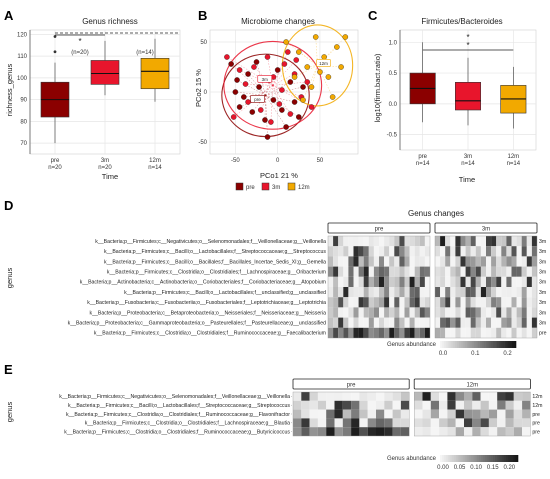 The image size is (550, 479). I want to click on panel-b-plot: 3m pre 12m, so click(287, 82).